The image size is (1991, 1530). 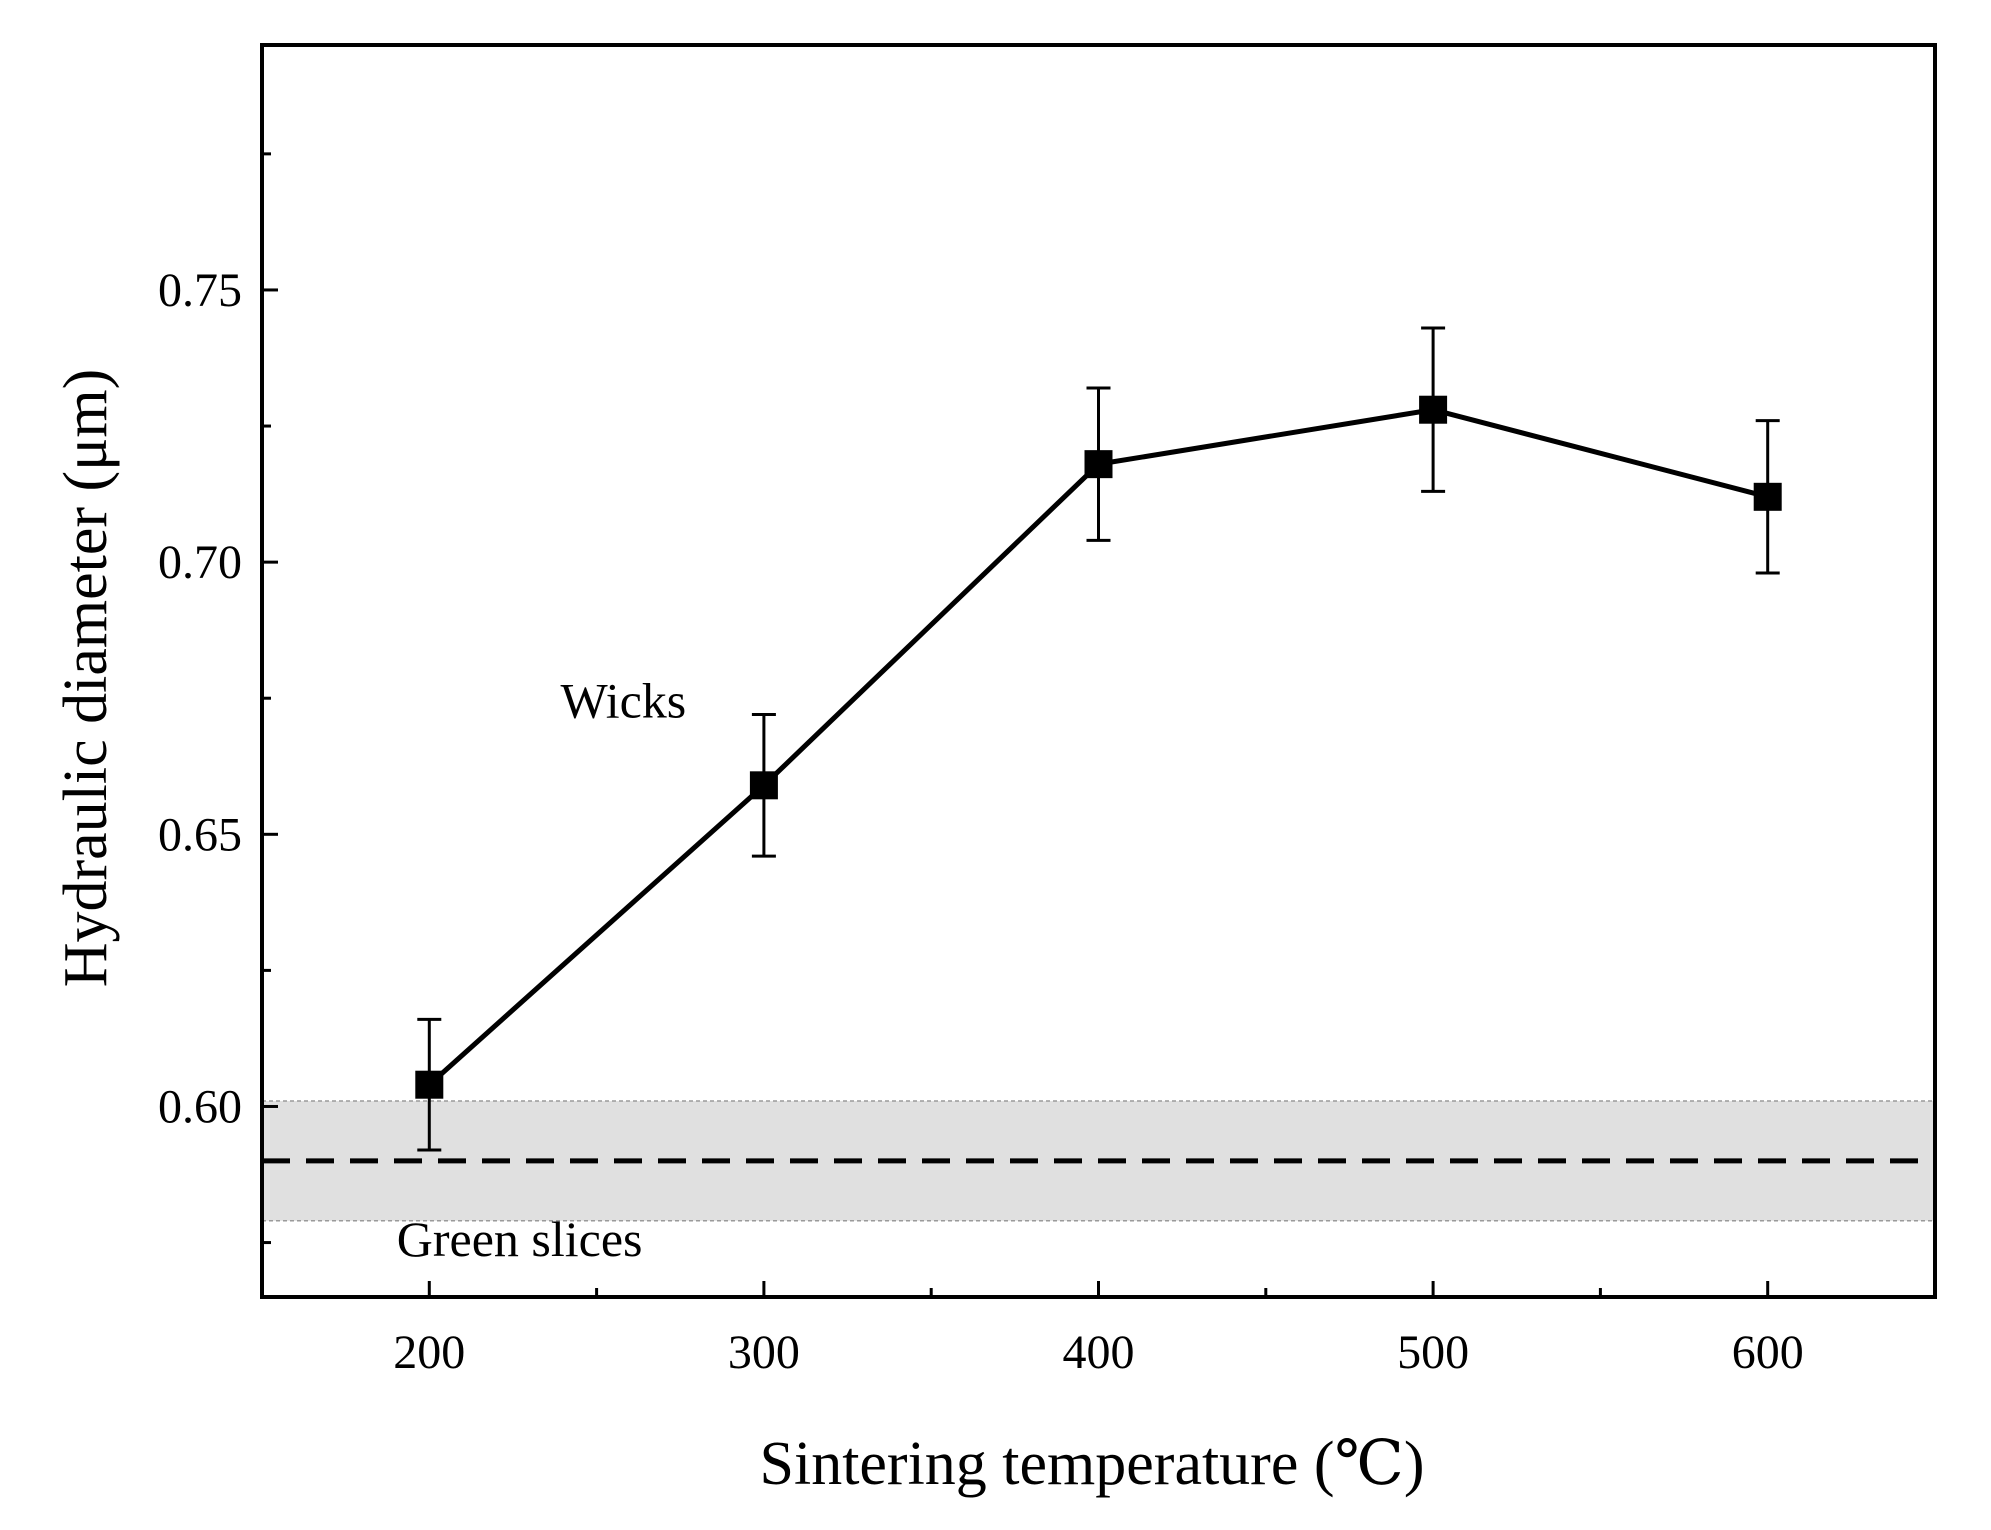 What do you see at coordinates (200, 1106) in the screenshot?
I see `y-tick-label: 0.60` at bounding box center [200, 1106].